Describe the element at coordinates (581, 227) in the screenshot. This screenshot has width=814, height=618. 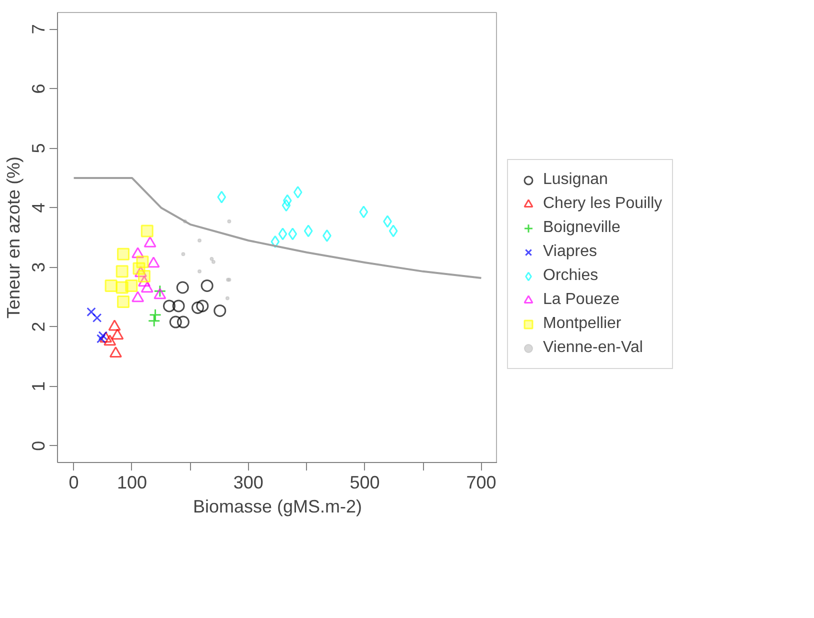
I see `legend-label: Boigneville` at that location.